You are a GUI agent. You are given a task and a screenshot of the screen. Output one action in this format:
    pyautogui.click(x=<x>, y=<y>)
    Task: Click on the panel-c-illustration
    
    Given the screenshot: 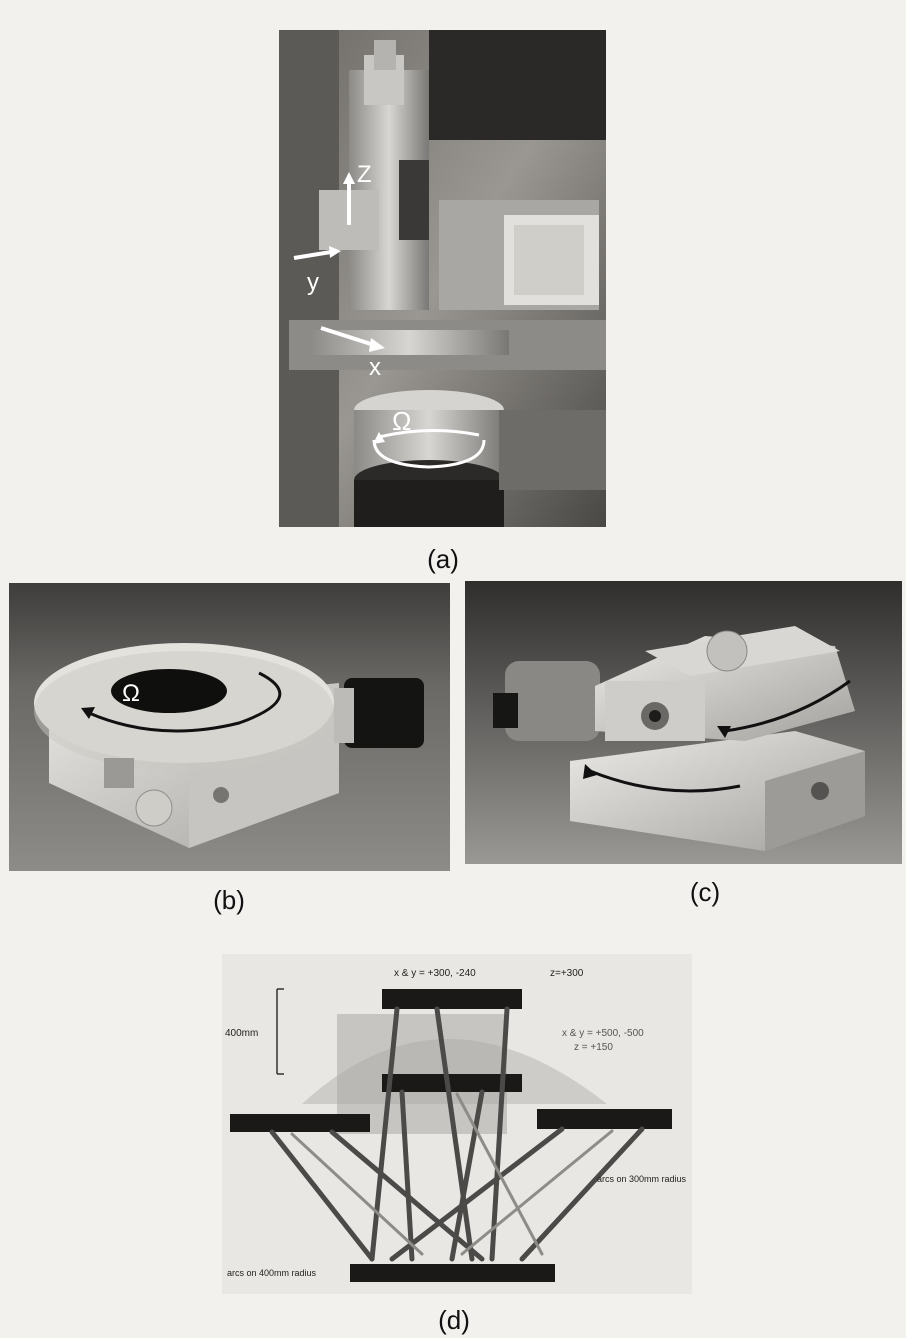 What is the action you would take?
    pyautogui.click(x=683, y=722)
    